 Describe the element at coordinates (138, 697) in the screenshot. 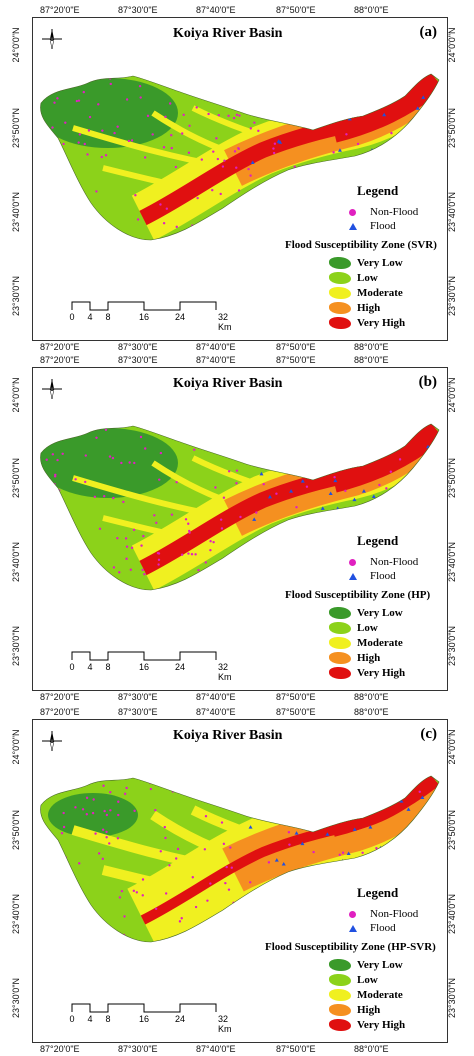

I see `longitude-label: 87°30'0"E` at that location.